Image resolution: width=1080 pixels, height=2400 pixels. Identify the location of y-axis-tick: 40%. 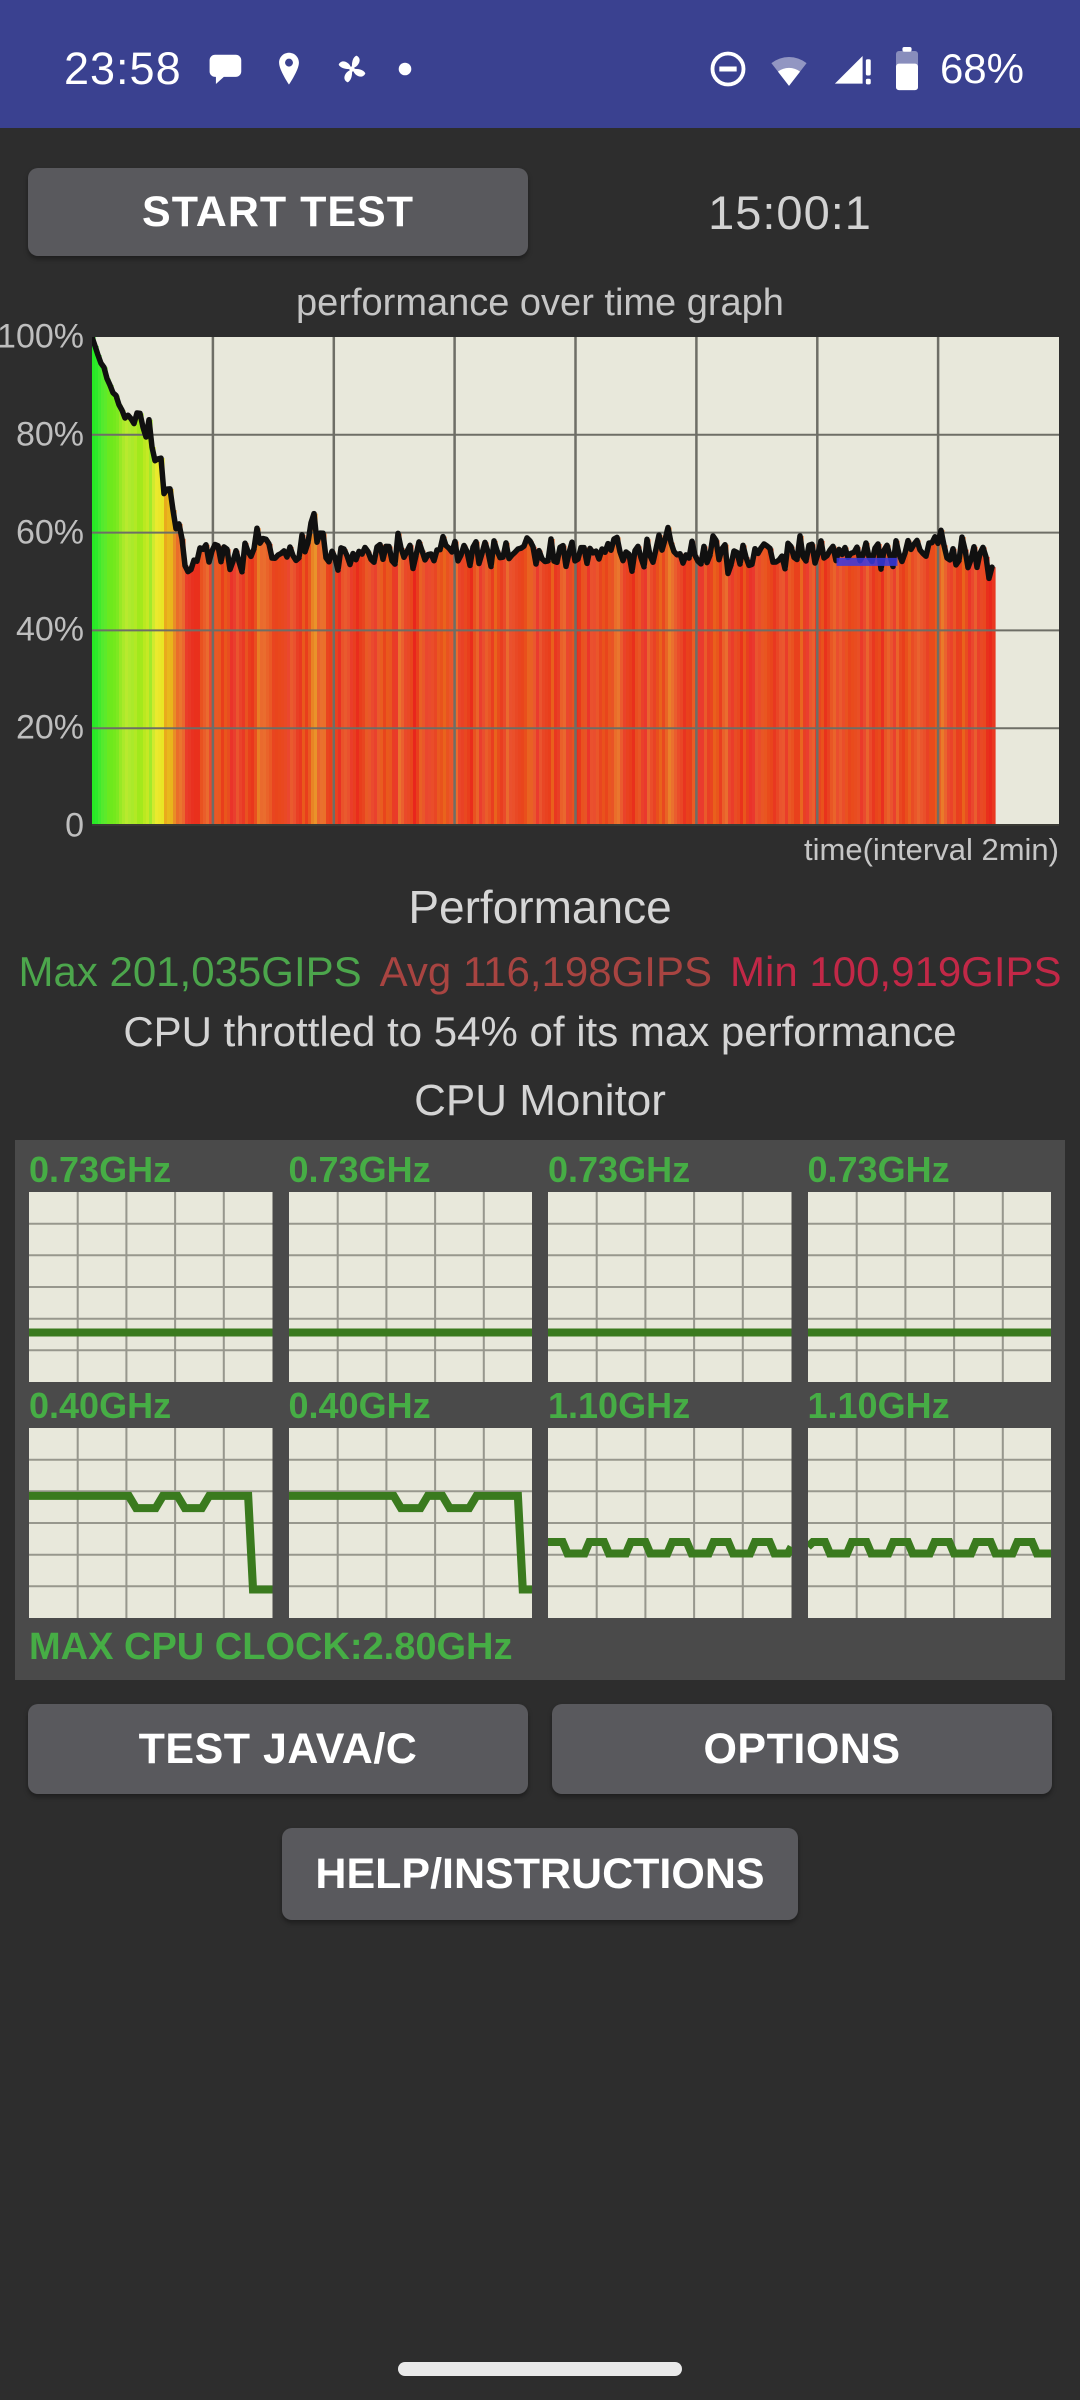
(49, 629).